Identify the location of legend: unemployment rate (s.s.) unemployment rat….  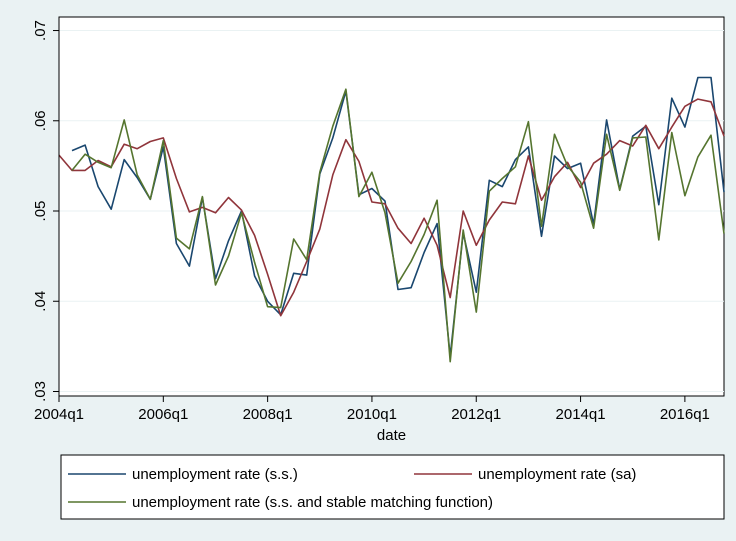
(392, 487).